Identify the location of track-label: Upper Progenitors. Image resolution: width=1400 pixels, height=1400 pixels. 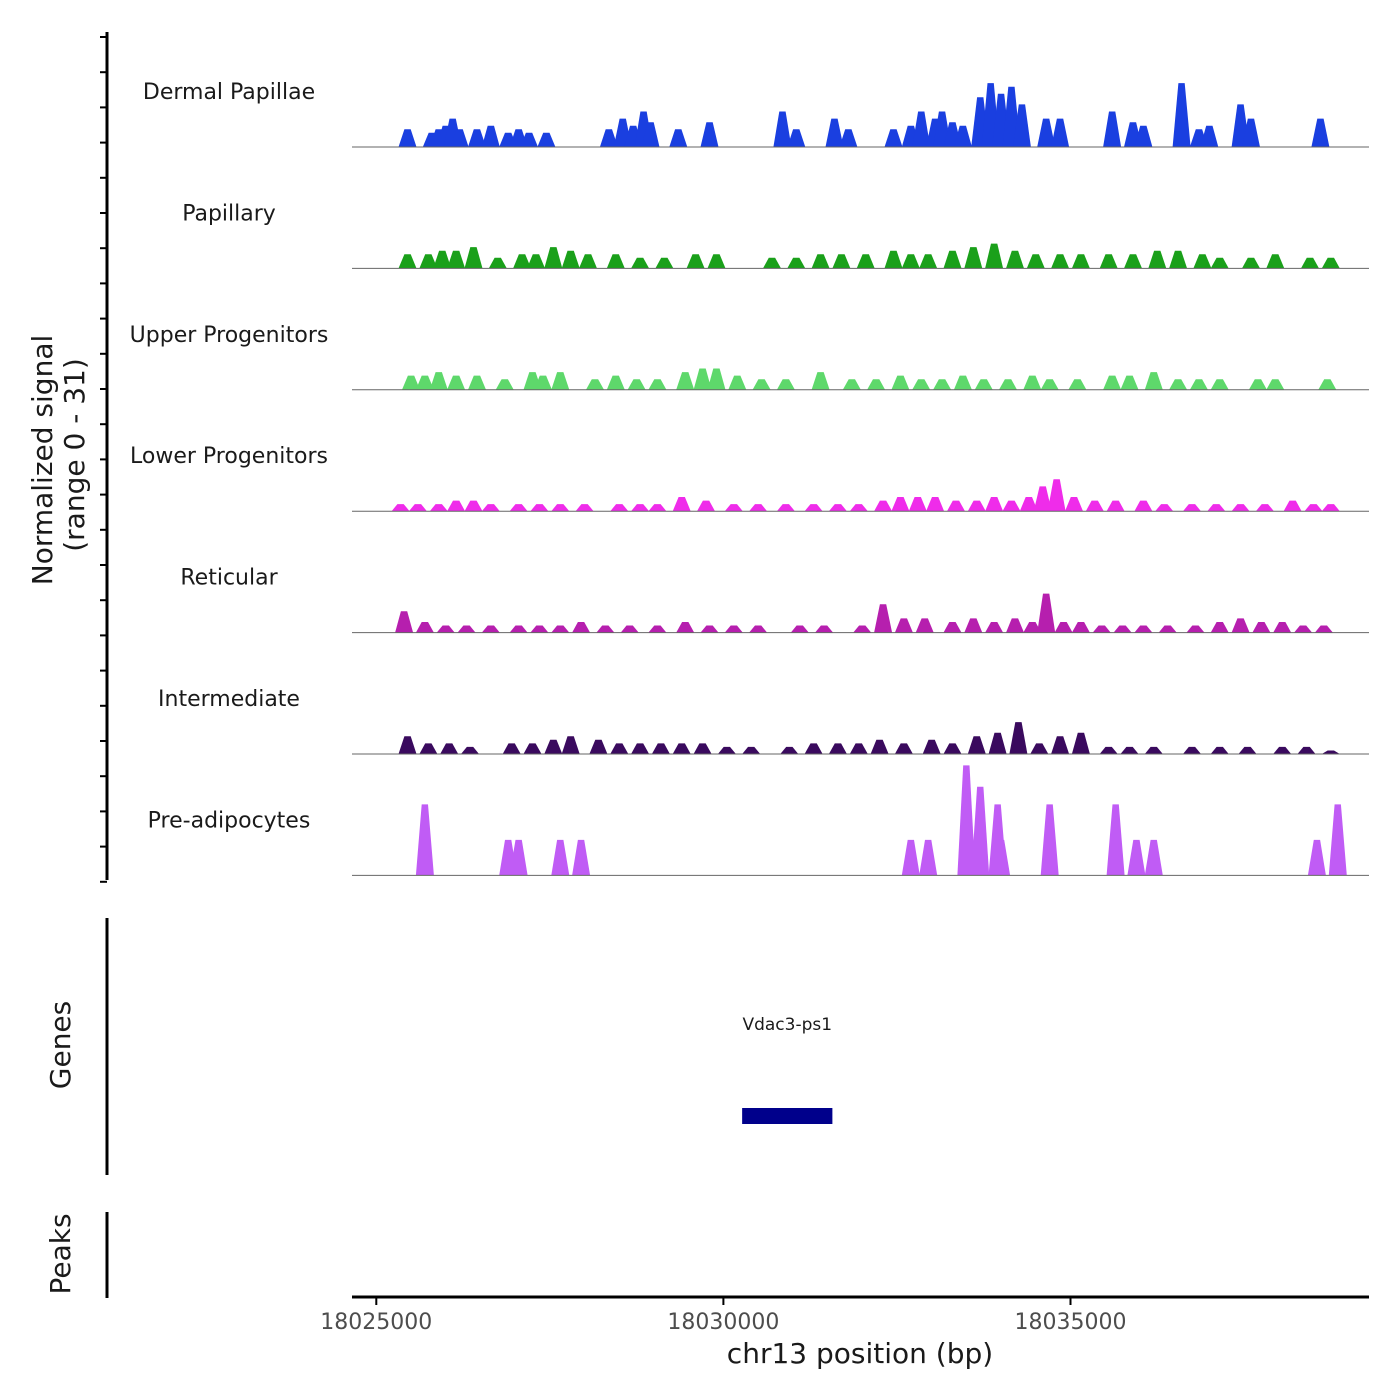
(229, 335).